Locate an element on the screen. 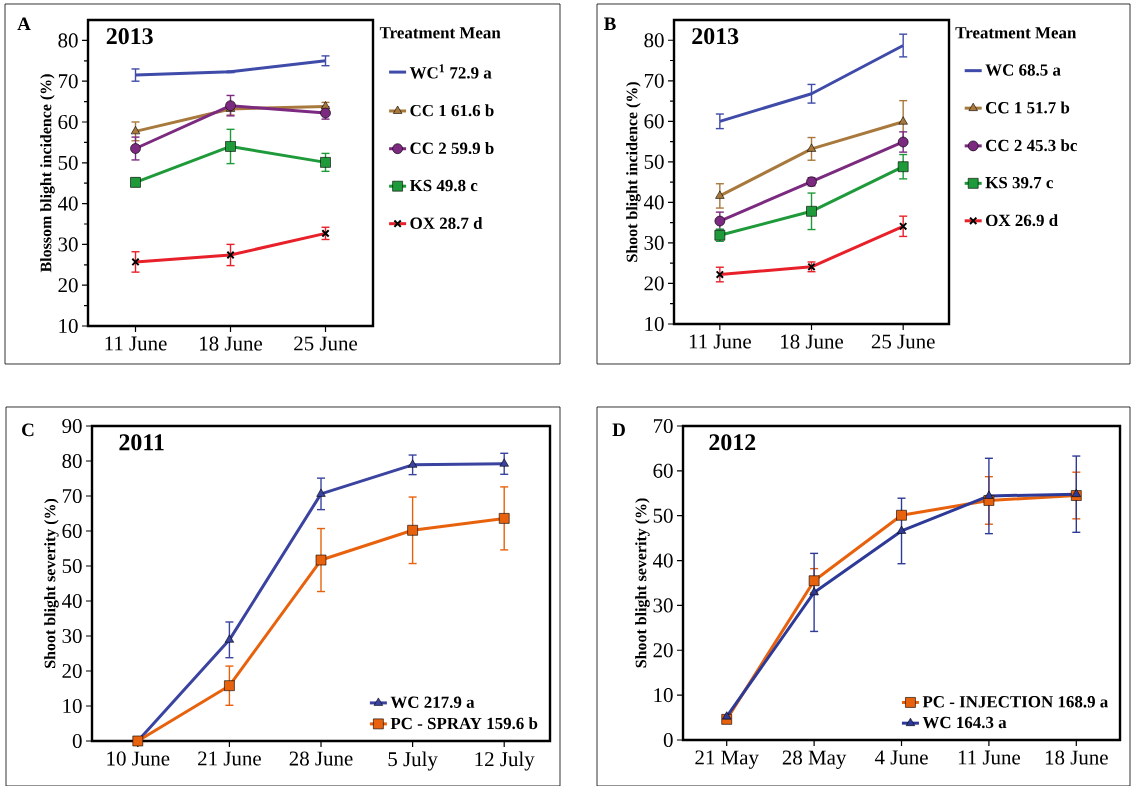 The image size is (1135, 786). legend-label: CC 1 51.7 b is located at coordinates (1028, 107).